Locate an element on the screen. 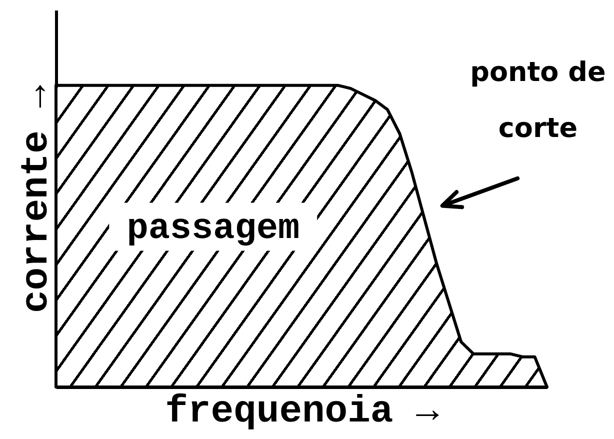 Image resolution: width=614 pixels, height=439 pixels. x-axis-title: frequenoia → is located at coordinates (302, 412).